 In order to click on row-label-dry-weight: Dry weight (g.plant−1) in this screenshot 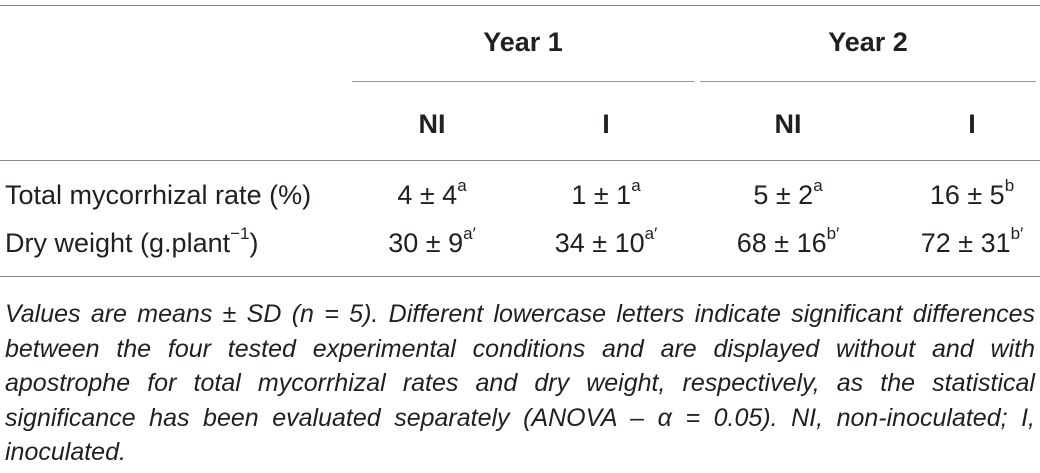, I will do `click(132, 241)`.